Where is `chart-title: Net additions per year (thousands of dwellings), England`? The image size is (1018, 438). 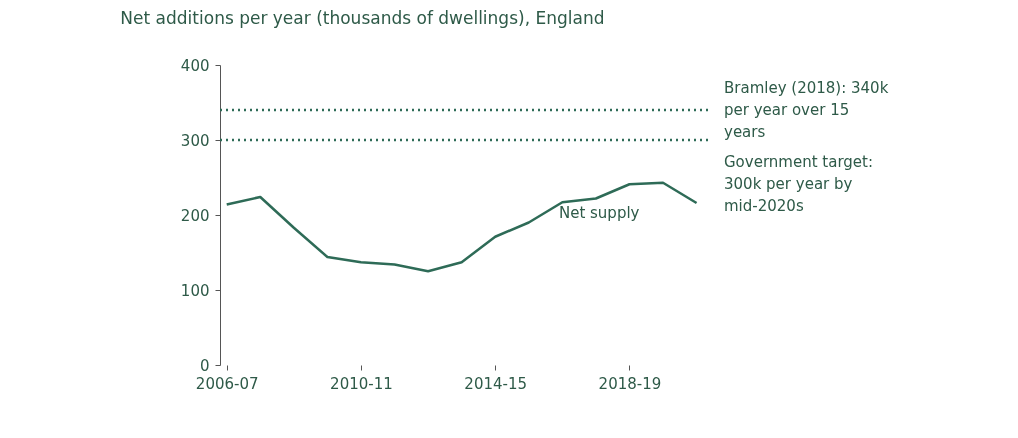 chart-title: Net additions per year (thousands of dwellings), England is located at coordinates (362, 18).